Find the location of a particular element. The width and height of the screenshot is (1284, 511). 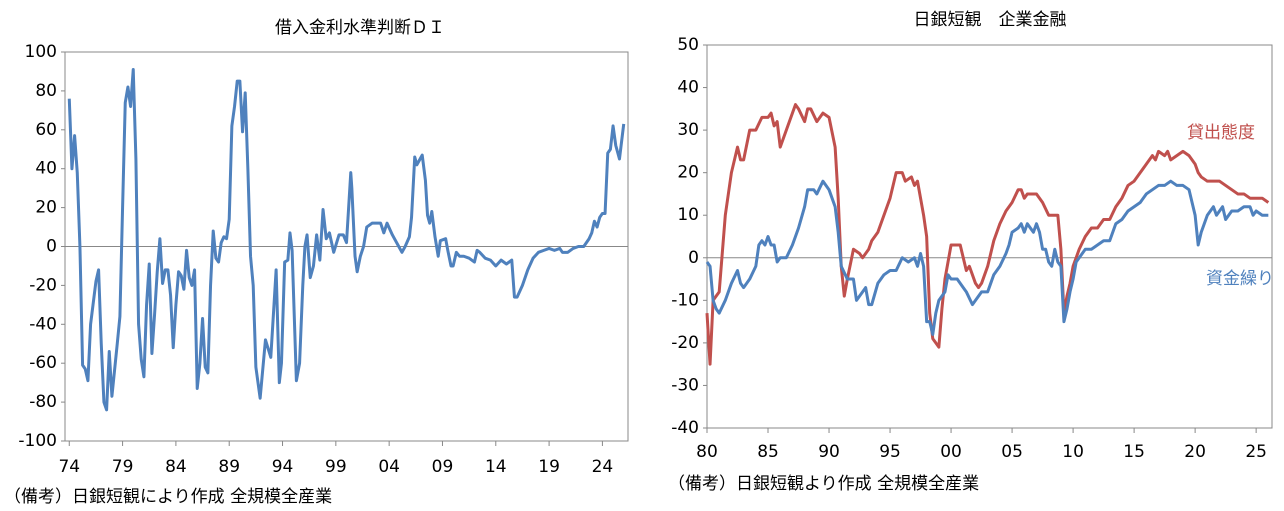

x-tick-label: 85 is located at coordinates (768, 452).